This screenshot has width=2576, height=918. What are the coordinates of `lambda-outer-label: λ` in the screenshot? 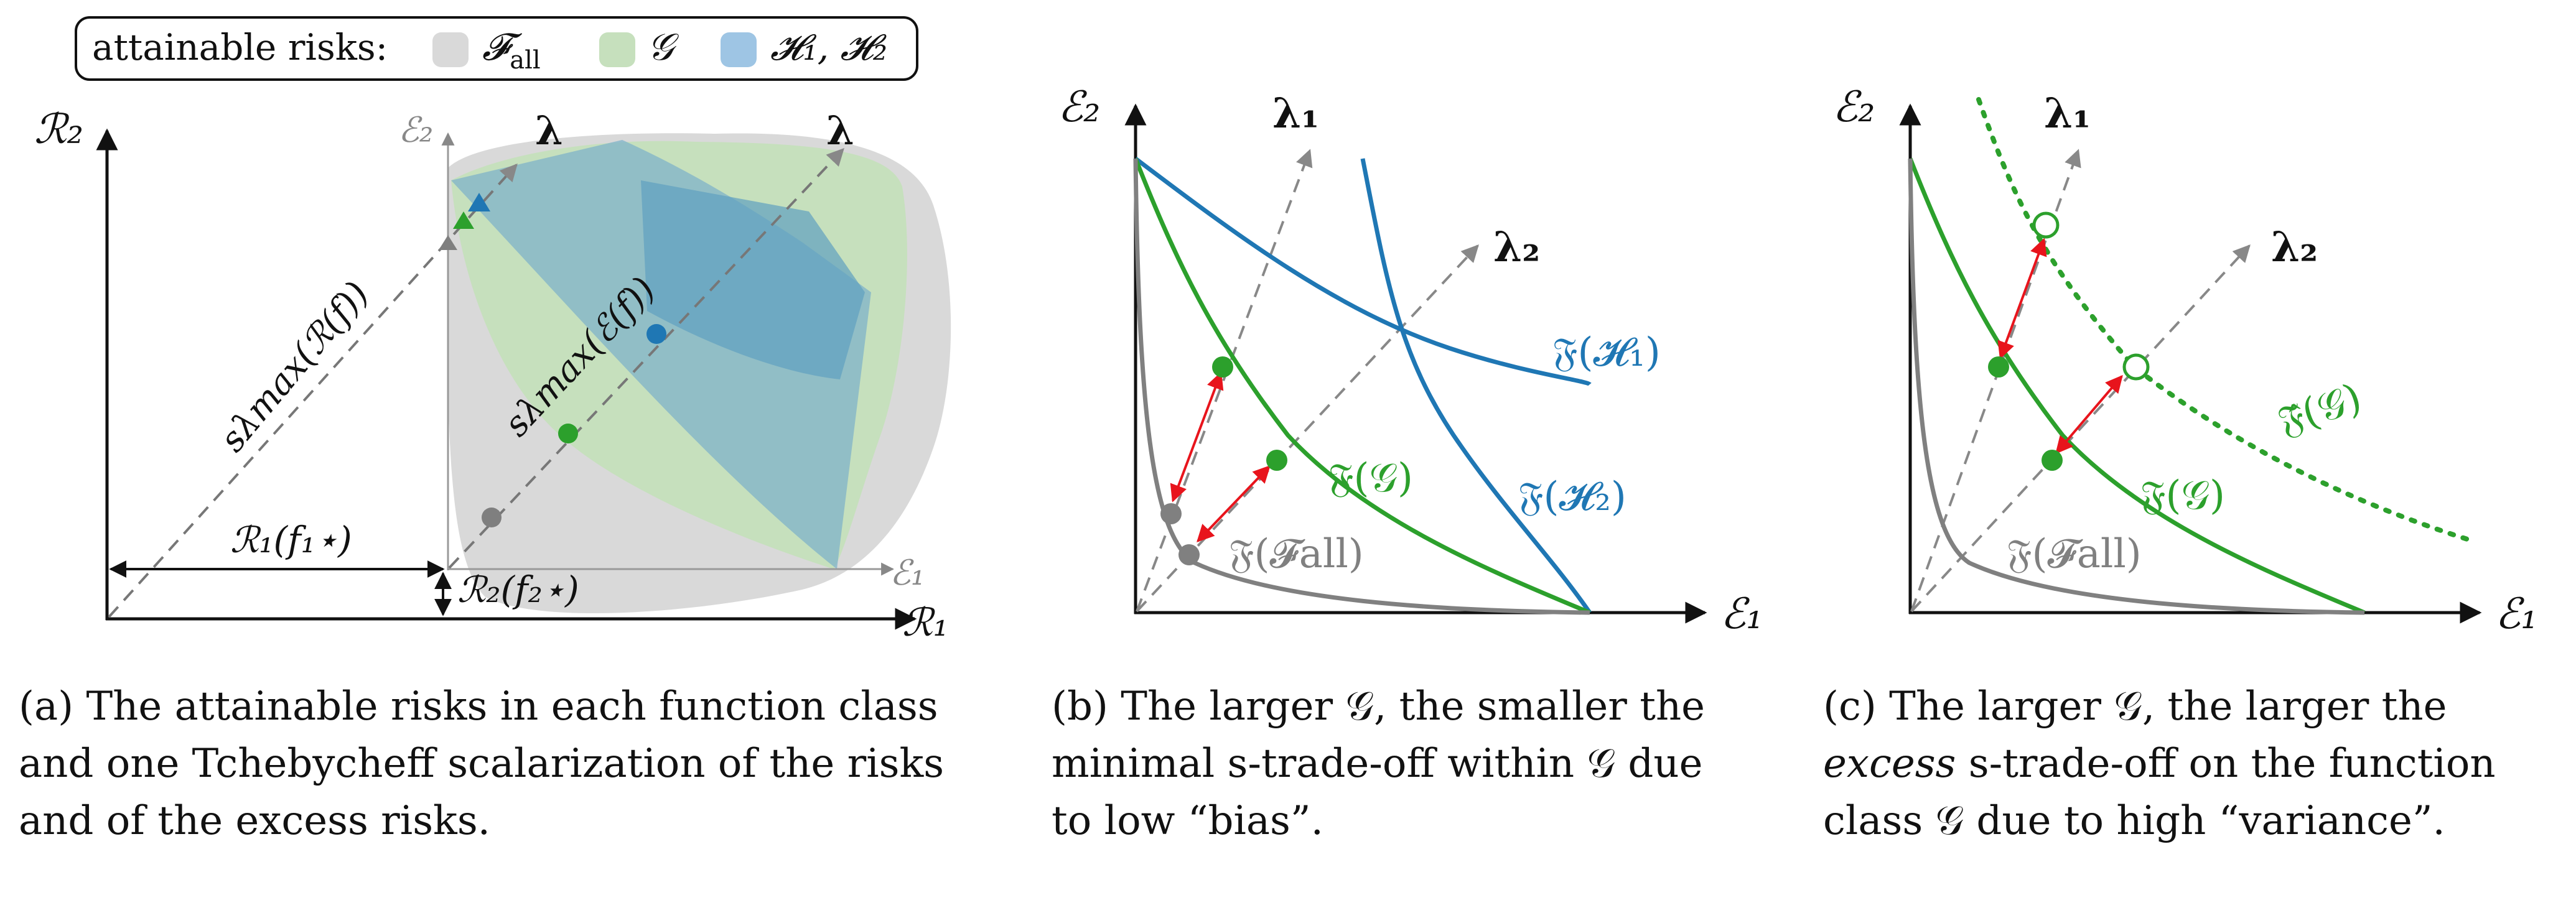 It's located at (549, 131).